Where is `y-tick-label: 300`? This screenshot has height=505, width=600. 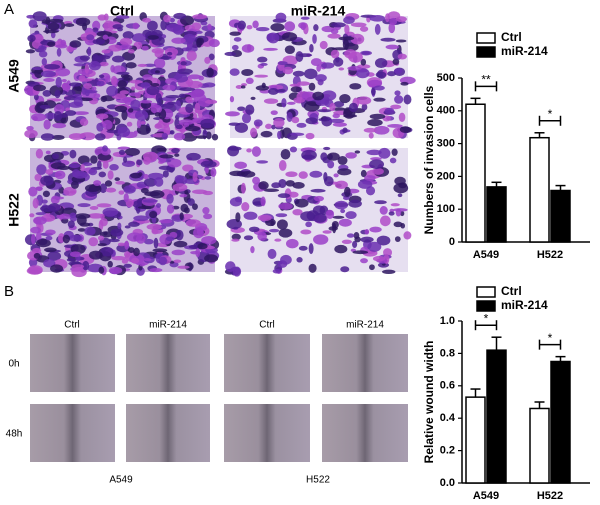 y-tick-label: 300 is located at coordinates (446, 144).